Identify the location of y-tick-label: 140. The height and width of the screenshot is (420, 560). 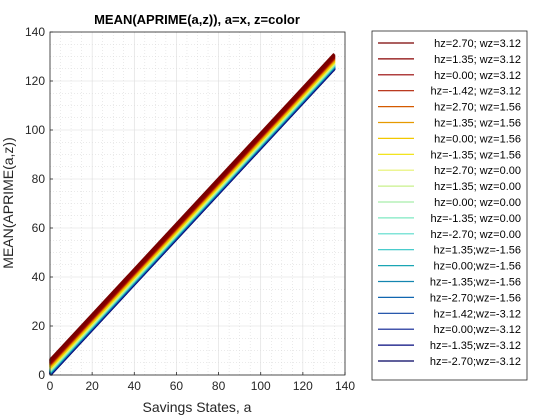
(35, 32).